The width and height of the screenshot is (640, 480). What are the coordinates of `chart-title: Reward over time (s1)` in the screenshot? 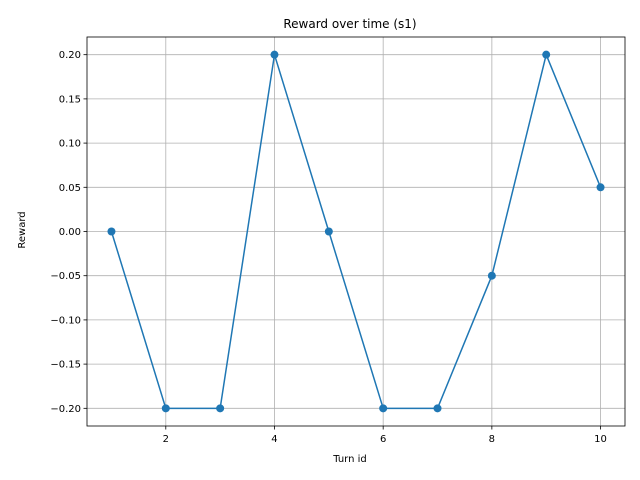 It's located at (349, 24).